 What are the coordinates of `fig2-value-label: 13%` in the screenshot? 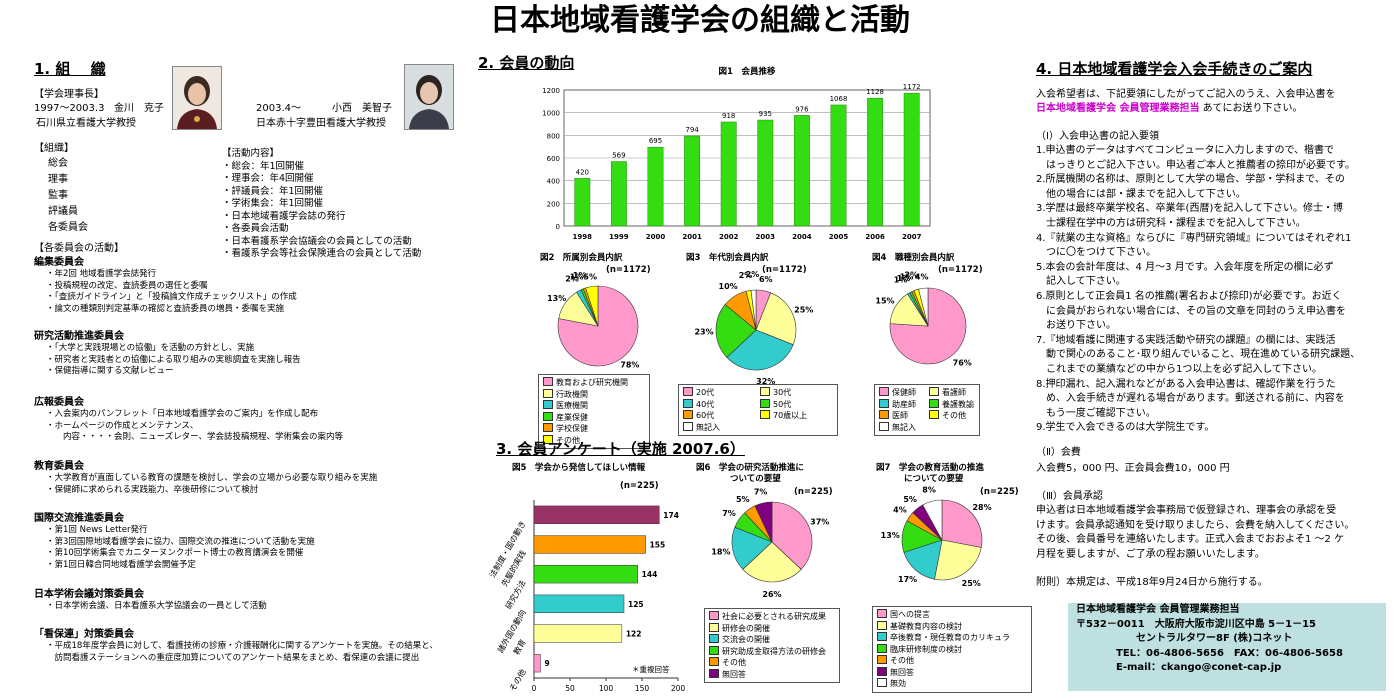 It's located at (556, 298).